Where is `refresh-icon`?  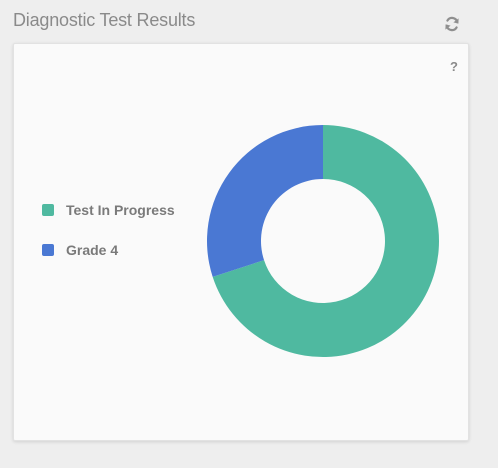
refresh-icon is located at coordinates (452, 24).